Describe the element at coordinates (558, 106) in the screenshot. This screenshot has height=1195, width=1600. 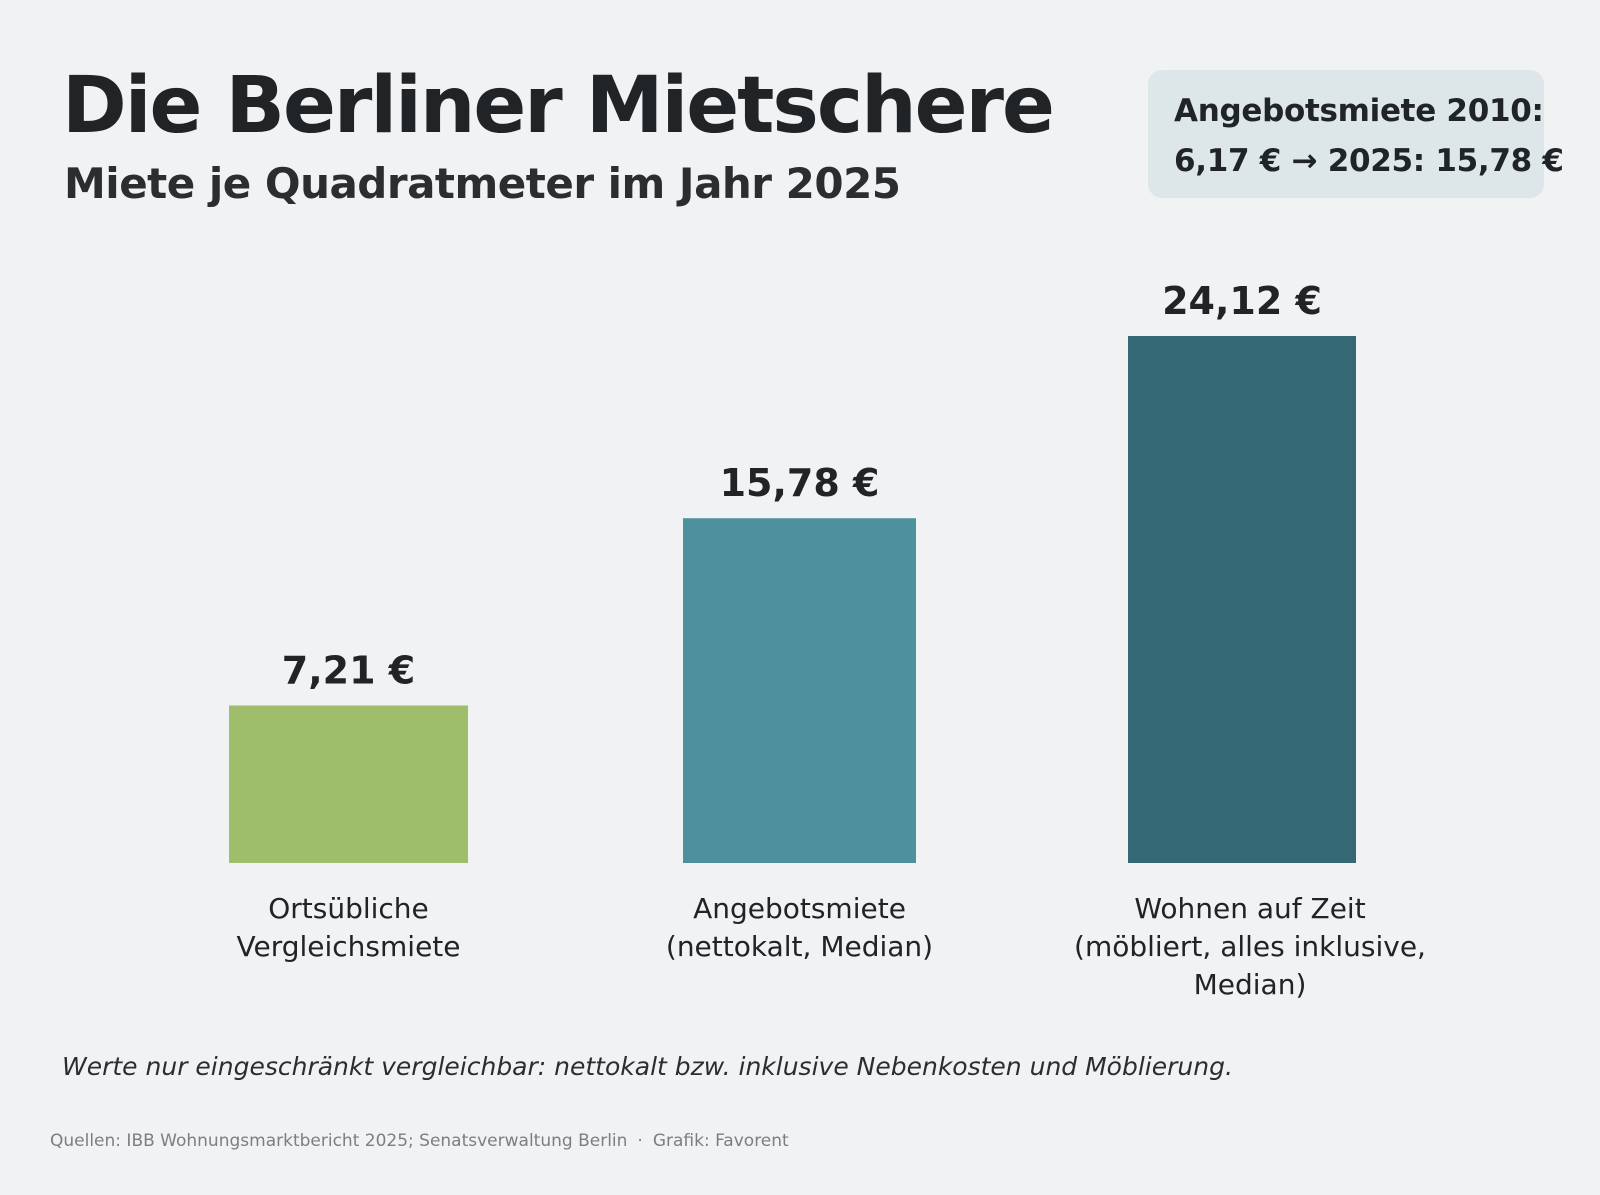
I see `page-title: Die Berliner Mietschere` at that location.